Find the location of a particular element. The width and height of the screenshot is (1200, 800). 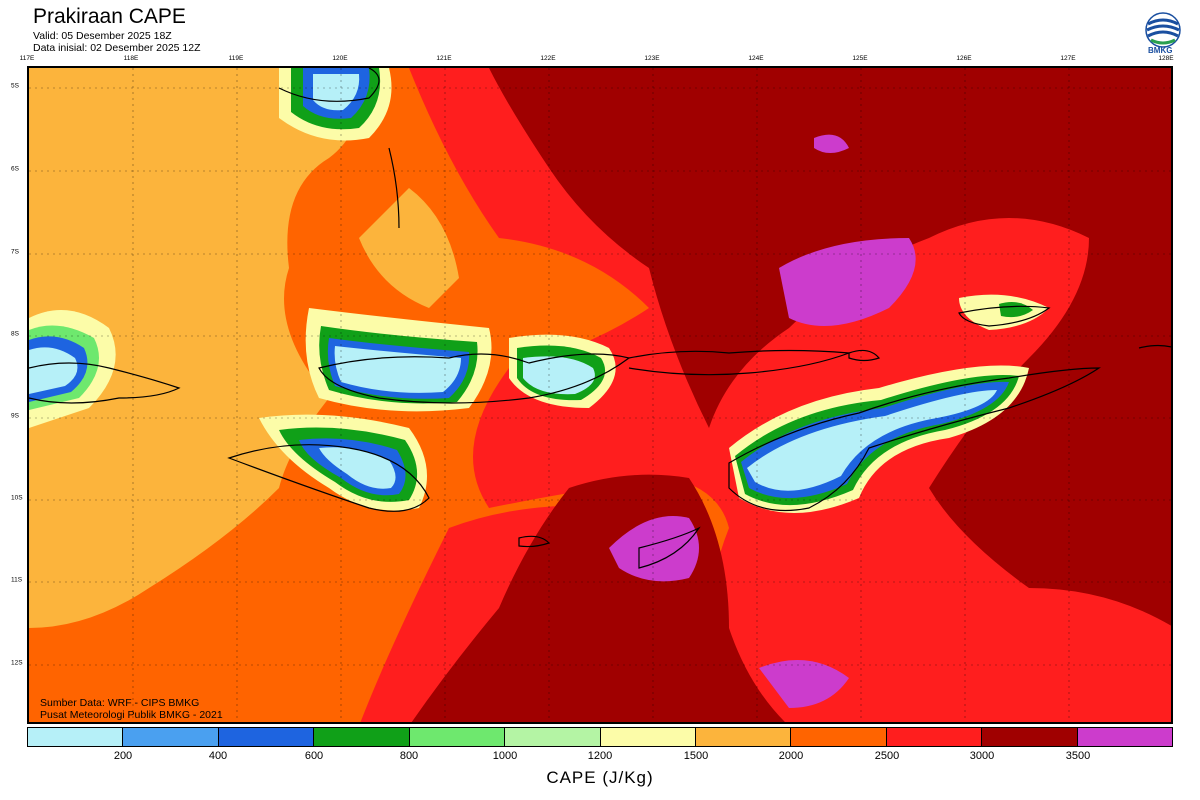

colorbar-tick: 3000 is located at coordinates (982, 756).